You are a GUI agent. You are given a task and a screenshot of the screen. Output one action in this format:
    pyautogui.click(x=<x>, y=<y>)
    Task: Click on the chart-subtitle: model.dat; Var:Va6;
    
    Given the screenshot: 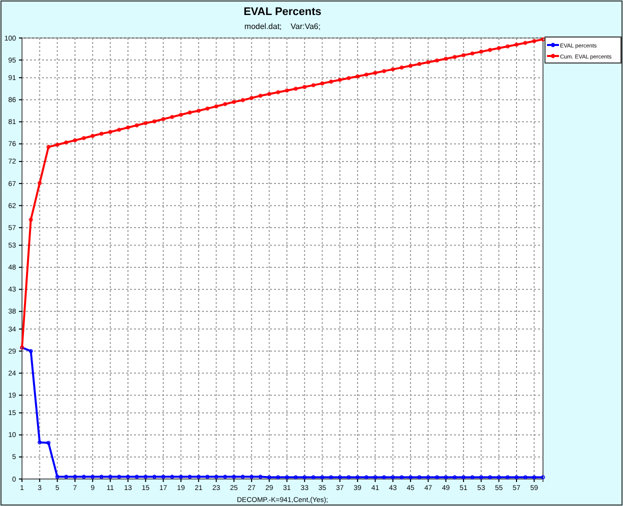 What is the action you would take?
    pyautogui.click(x=282, y=26)
    